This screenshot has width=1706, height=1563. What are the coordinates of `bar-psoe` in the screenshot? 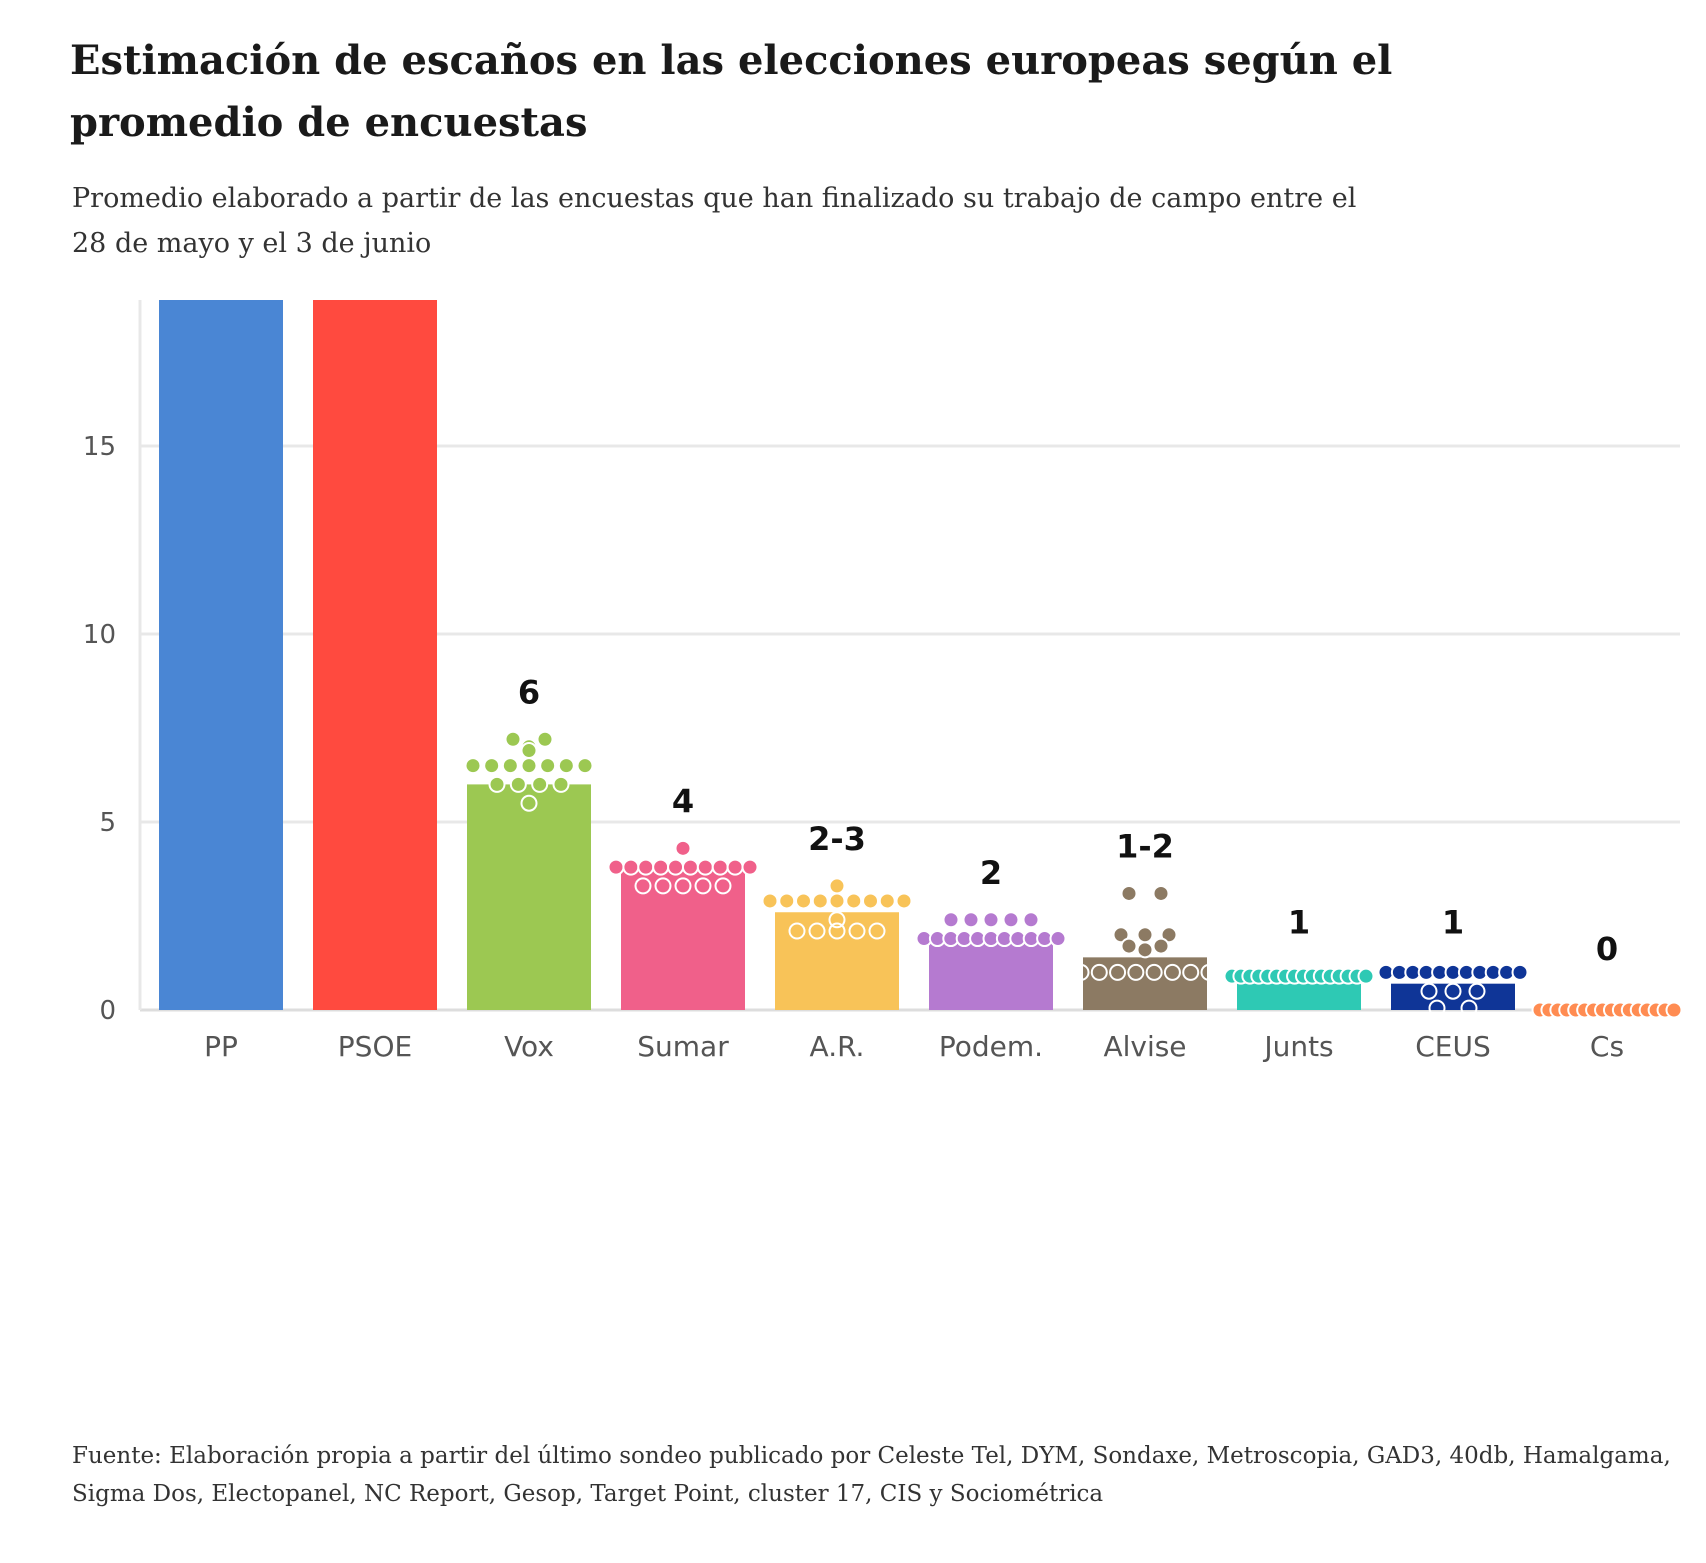 It's located at (375, 655).